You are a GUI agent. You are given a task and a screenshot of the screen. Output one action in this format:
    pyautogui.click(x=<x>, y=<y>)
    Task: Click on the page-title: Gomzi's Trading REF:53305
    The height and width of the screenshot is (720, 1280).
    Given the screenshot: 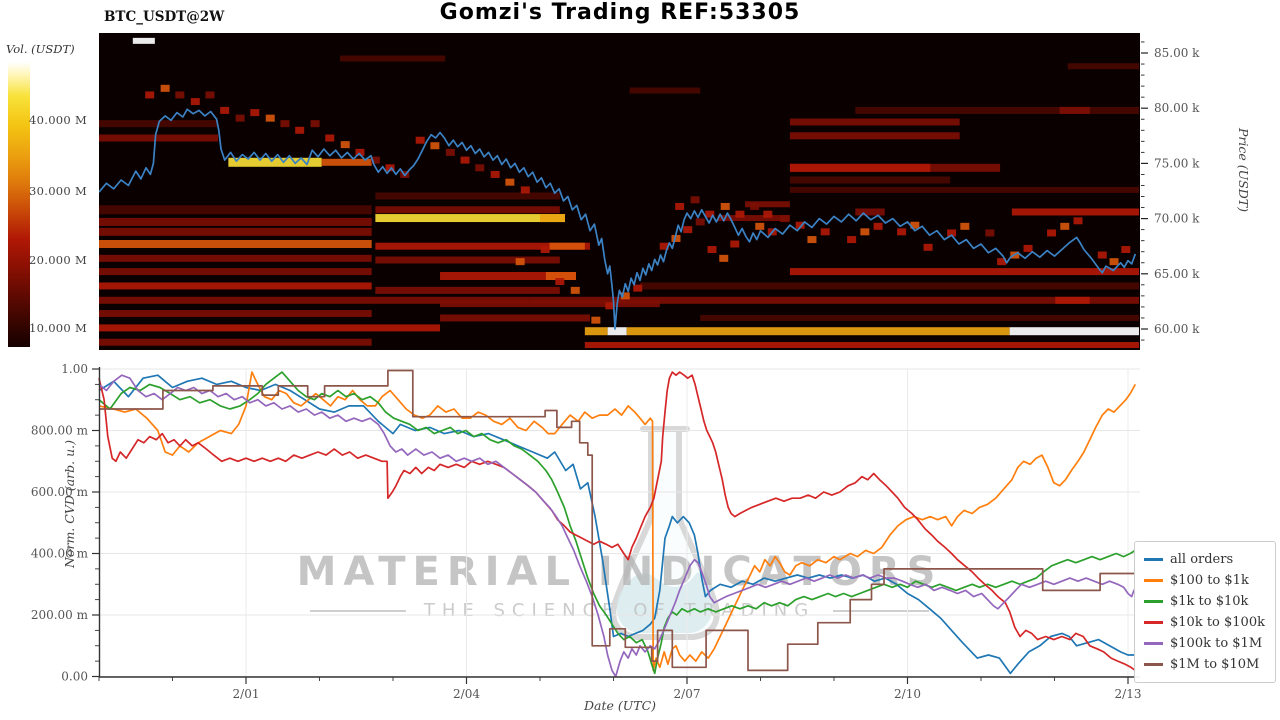 What is the action you would take?
    pyautogui.click(x=620, y=12)
    